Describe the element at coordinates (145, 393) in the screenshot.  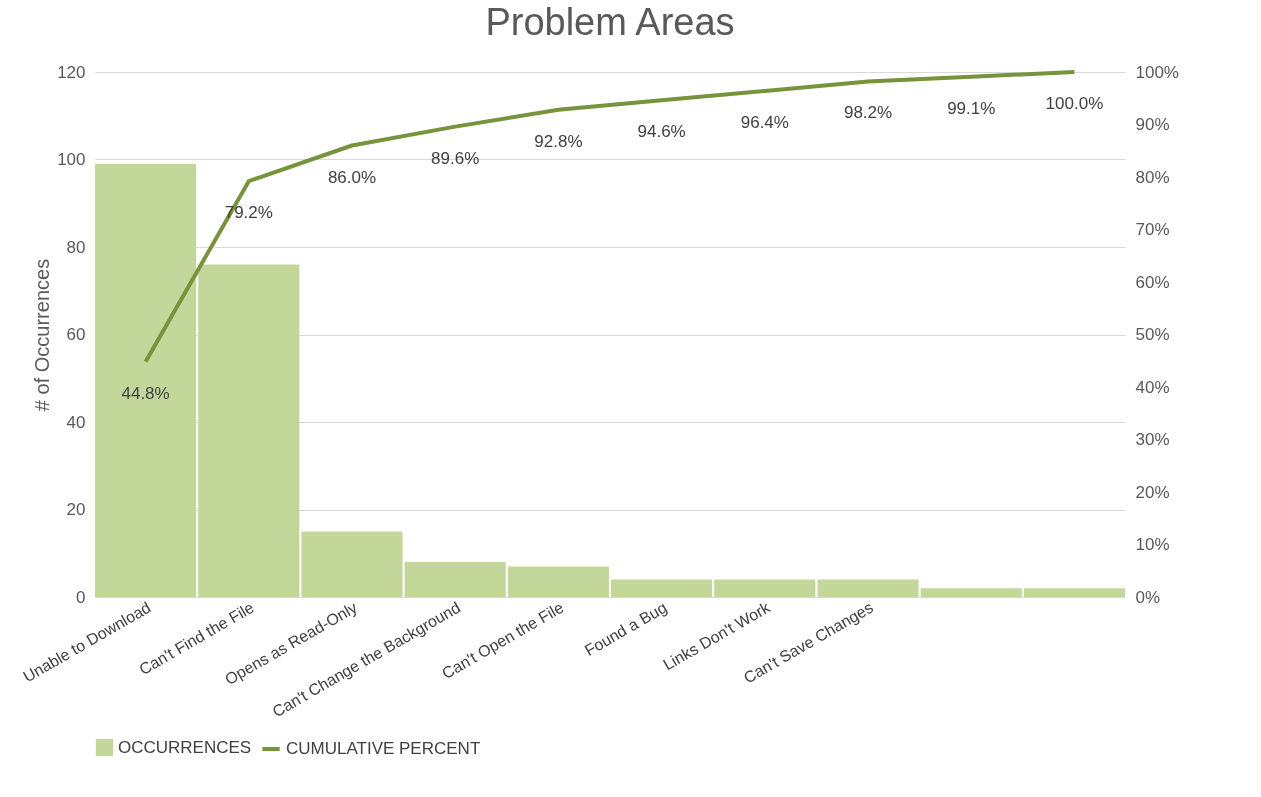
I see `data-label: 44.8%` at that location.